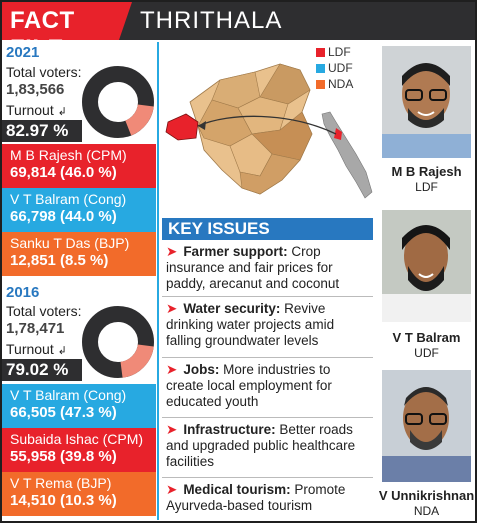 This screenshot has height=523, width=477. What do you see at coordinates (426, 495) in the screenshot?
I see `profile-name-3: V Unnikrishnan` at bounding box center [426, 495].